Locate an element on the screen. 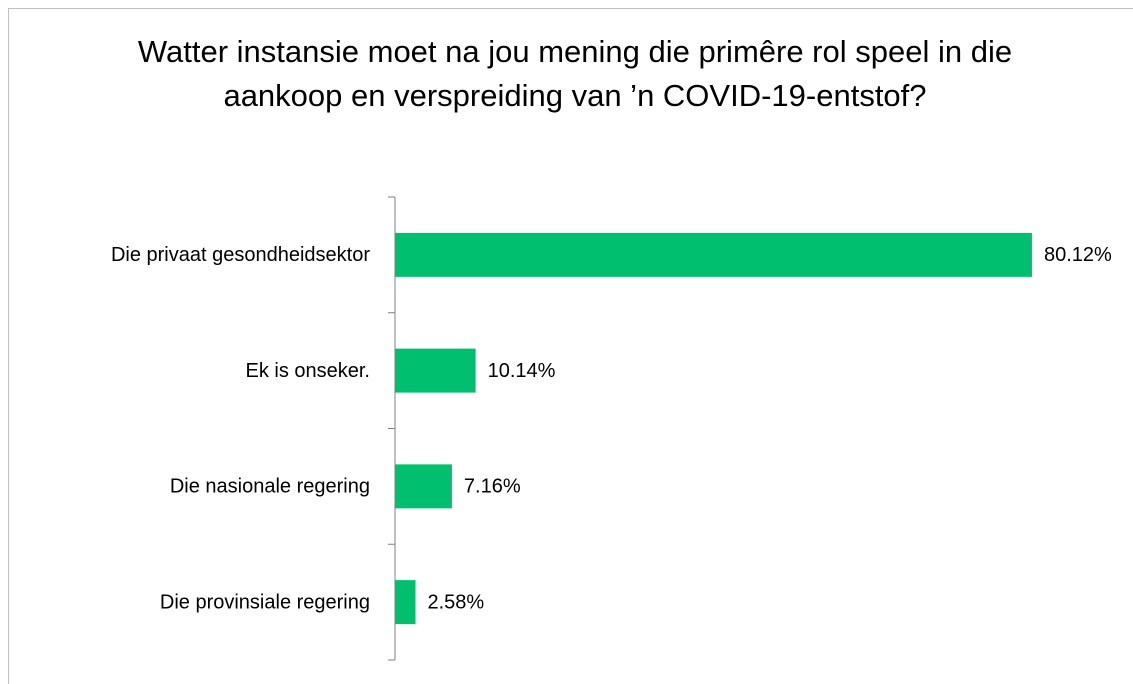 The height and width of the screenshot is (684, 1133). data-label: 7.16% is located at coordinates (492, 487).